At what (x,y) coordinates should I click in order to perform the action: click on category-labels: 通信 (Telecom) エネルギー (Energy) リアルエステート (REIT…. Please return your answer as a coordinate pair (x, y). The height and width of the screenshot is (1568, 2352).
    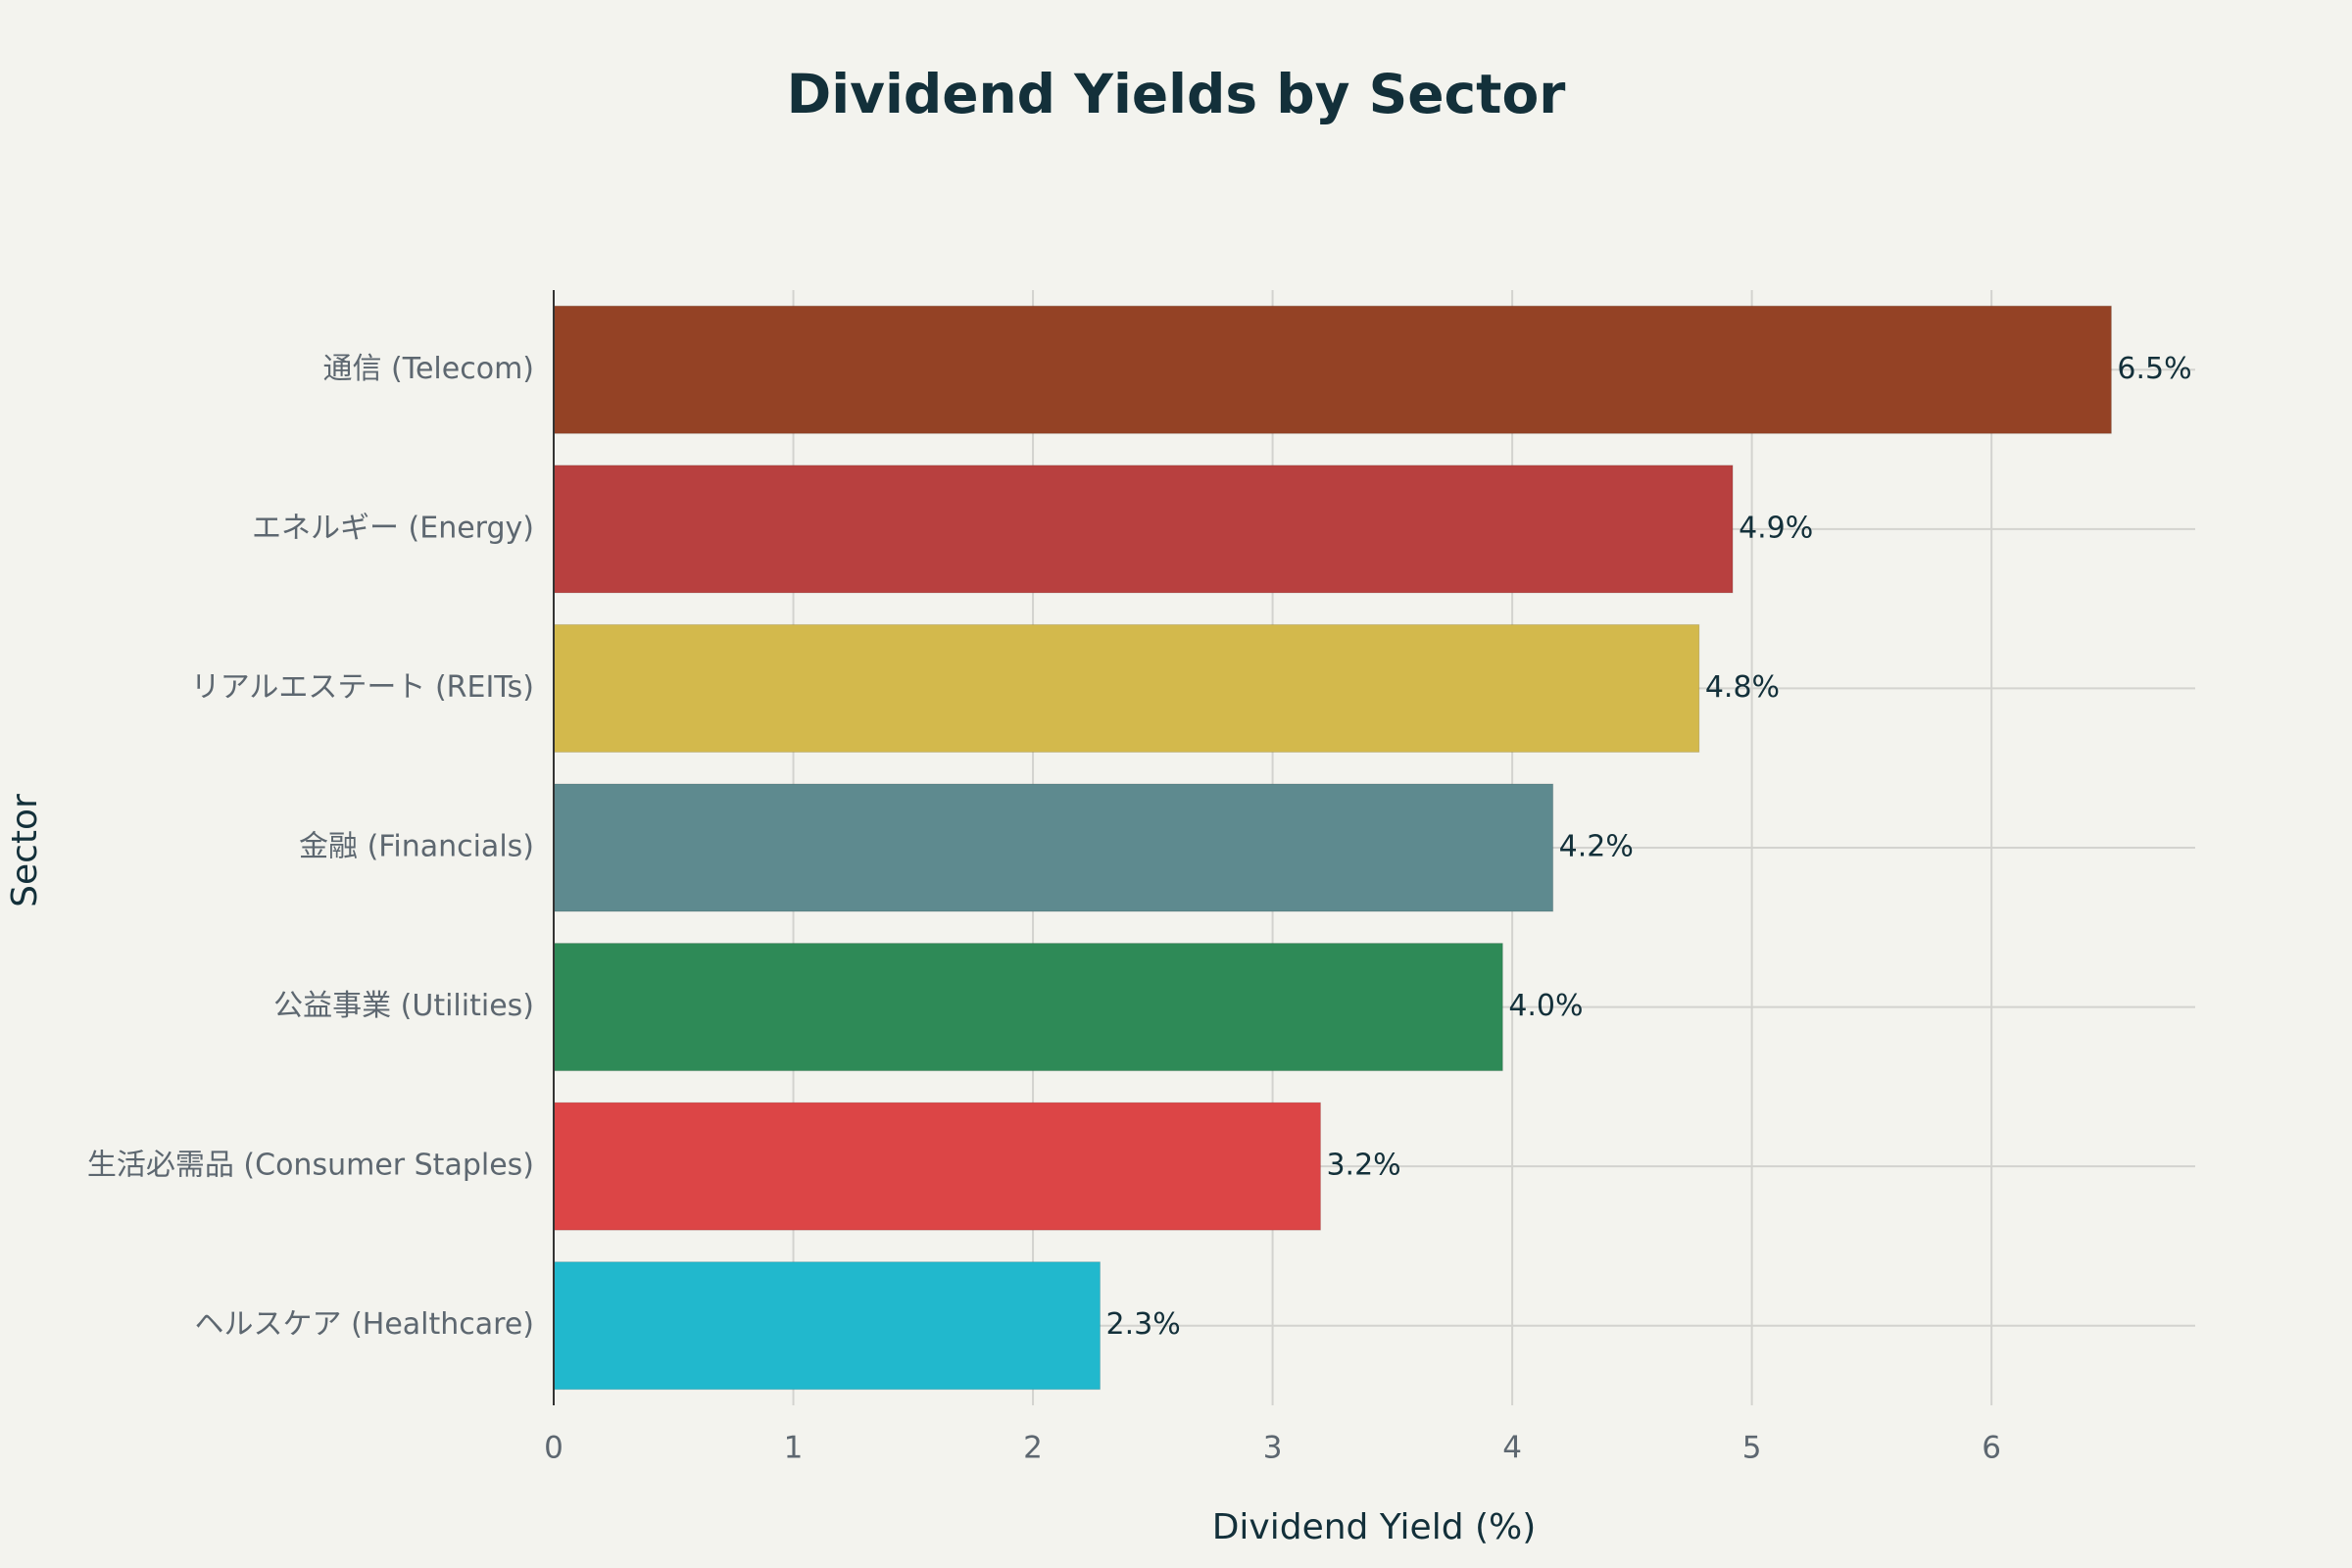
    Looking at the image, I should click on (310, 847).